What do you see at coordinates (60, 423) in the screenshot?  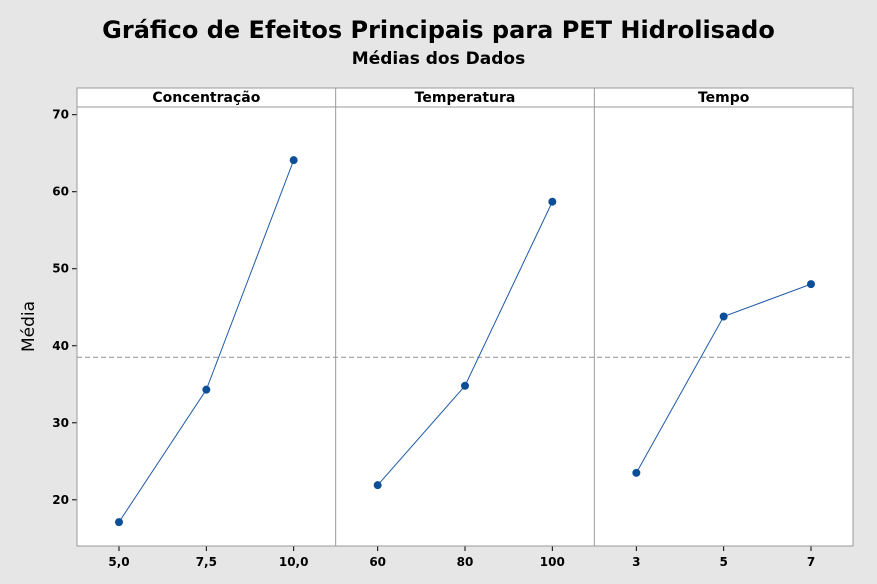 I see `y-tick-label: 30` at bounding box center [60, 423].